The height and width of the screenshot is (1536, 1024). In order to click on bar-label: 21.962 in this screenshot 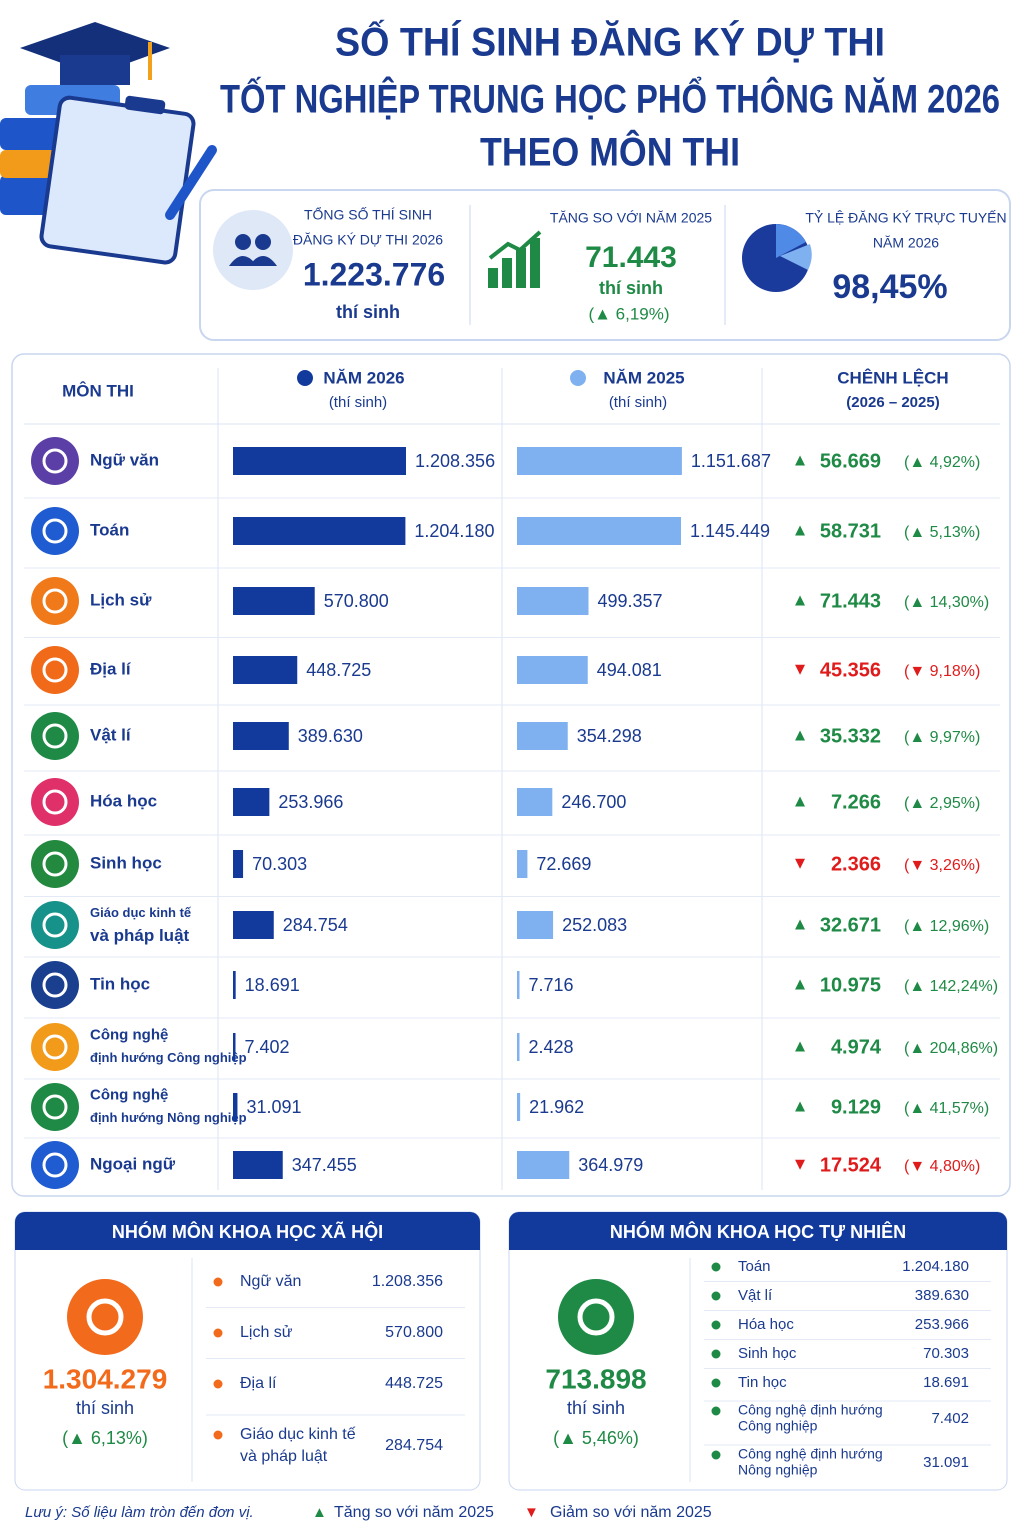, I will do `click(556, 1107)`.